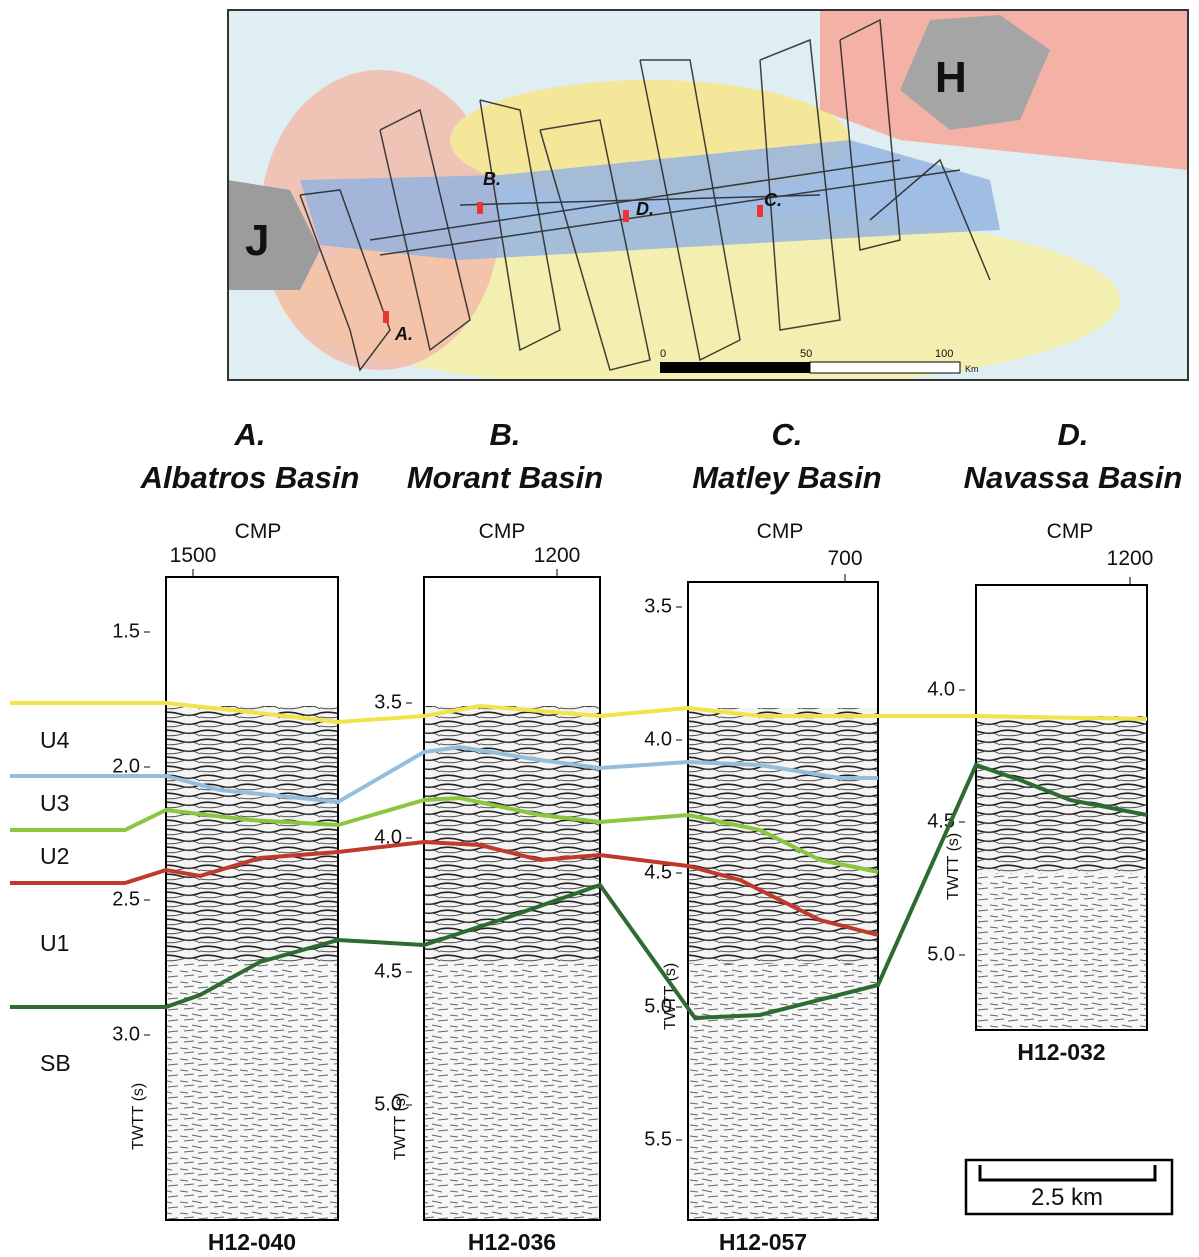 The height and width of the screenshot is (1257, 1199). Describe the element at coordinates (1067, 1173) in the screenshot. I see `scale-bar` at that location.